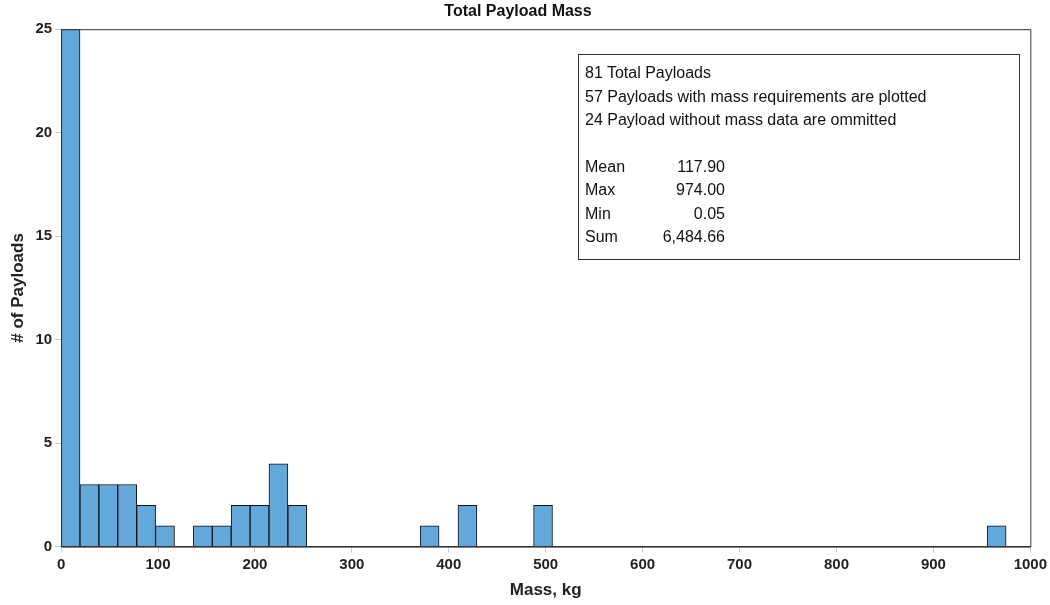  I want to click on x-tick-label: 100, so click(158, 563).